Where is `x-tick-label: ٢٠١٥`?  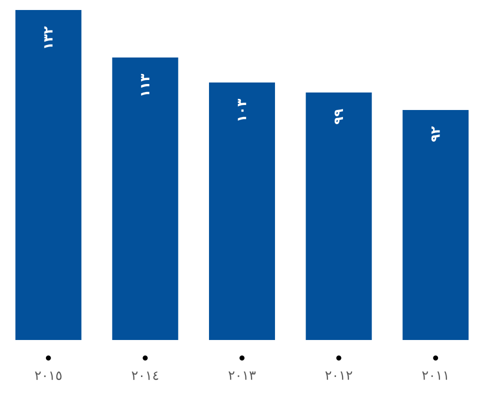
x-tick-label: ٢٠١٥ is located at coordinates (48, 376).